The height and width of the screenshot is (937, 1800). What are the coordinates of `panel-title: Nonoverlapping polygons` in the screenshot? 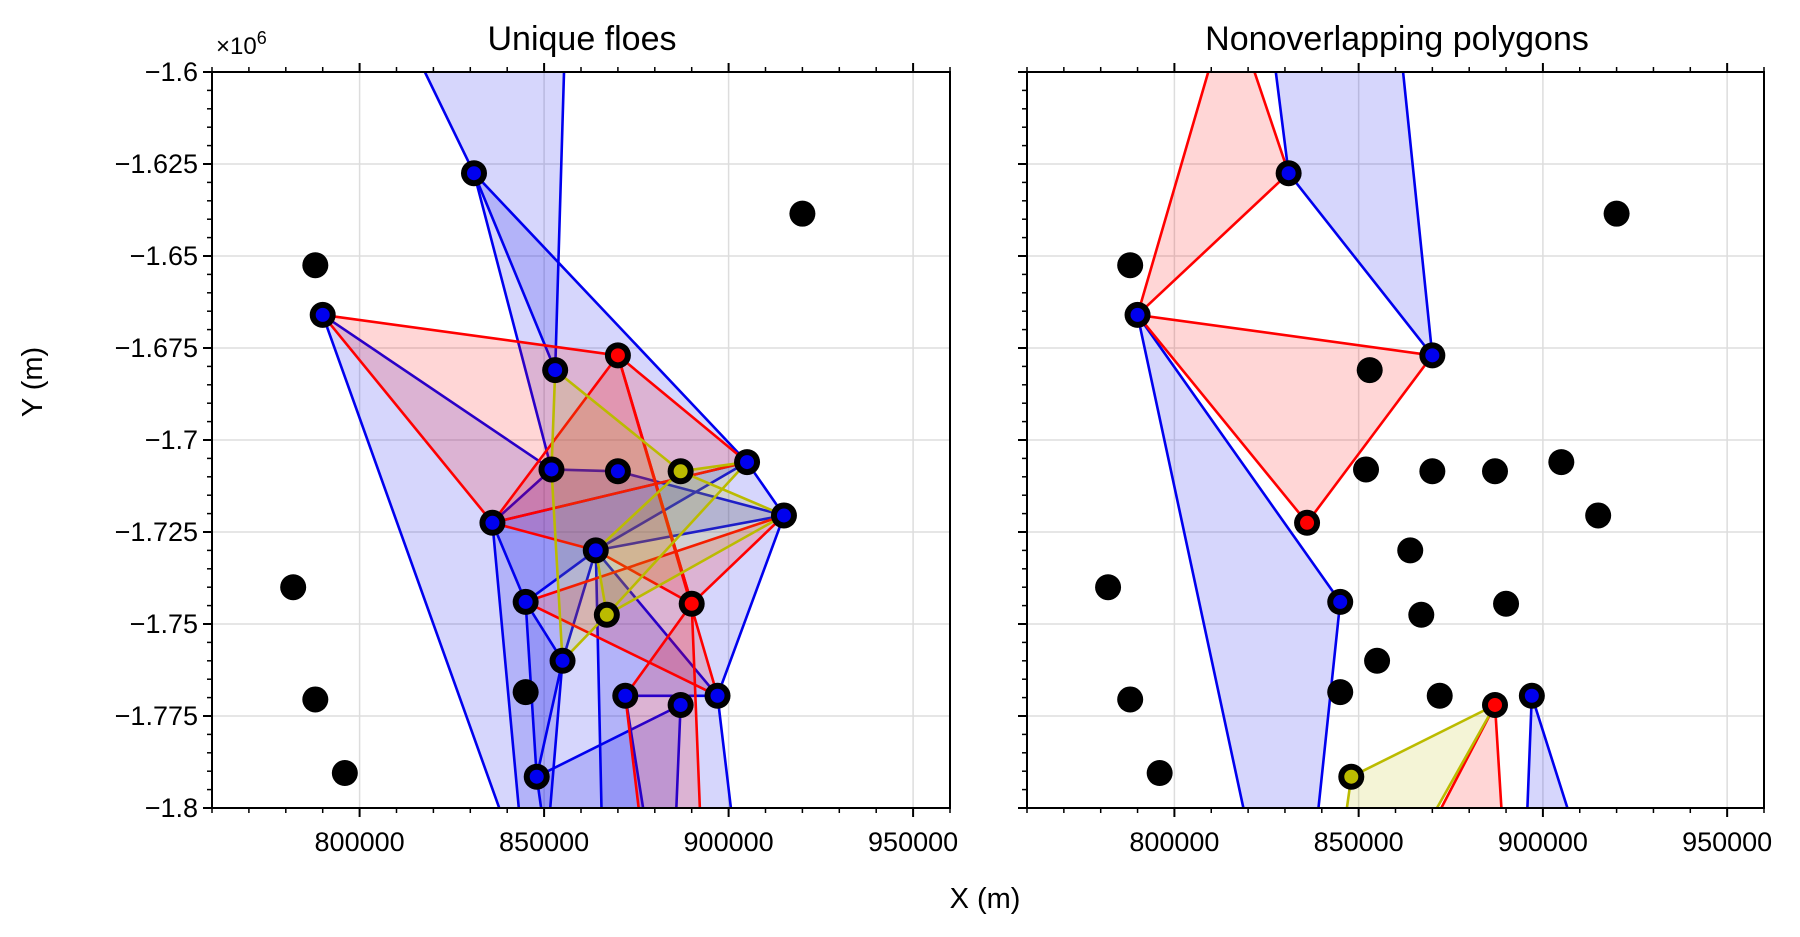 It's located at (1397, 39).